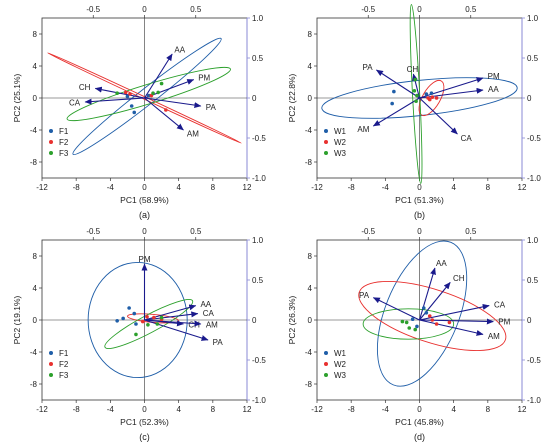  What do you see at coordinates (35, 34) in the screenshot?
I see `y-tick-label: 8` at bounding box center [35, 34].